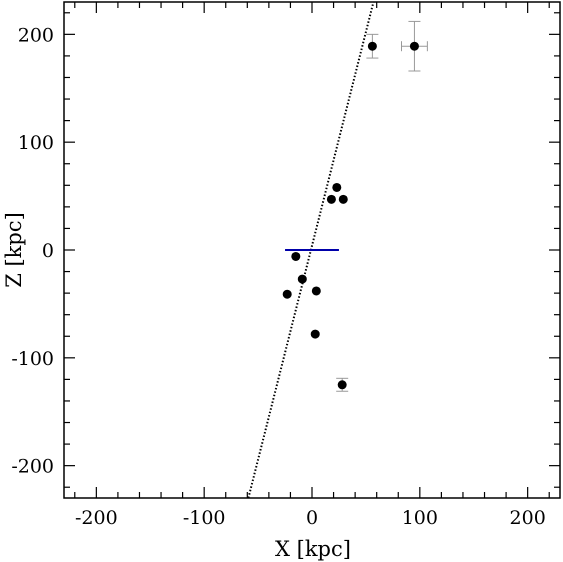  I want to click on x-tick-label: 100, so click(420, 518).